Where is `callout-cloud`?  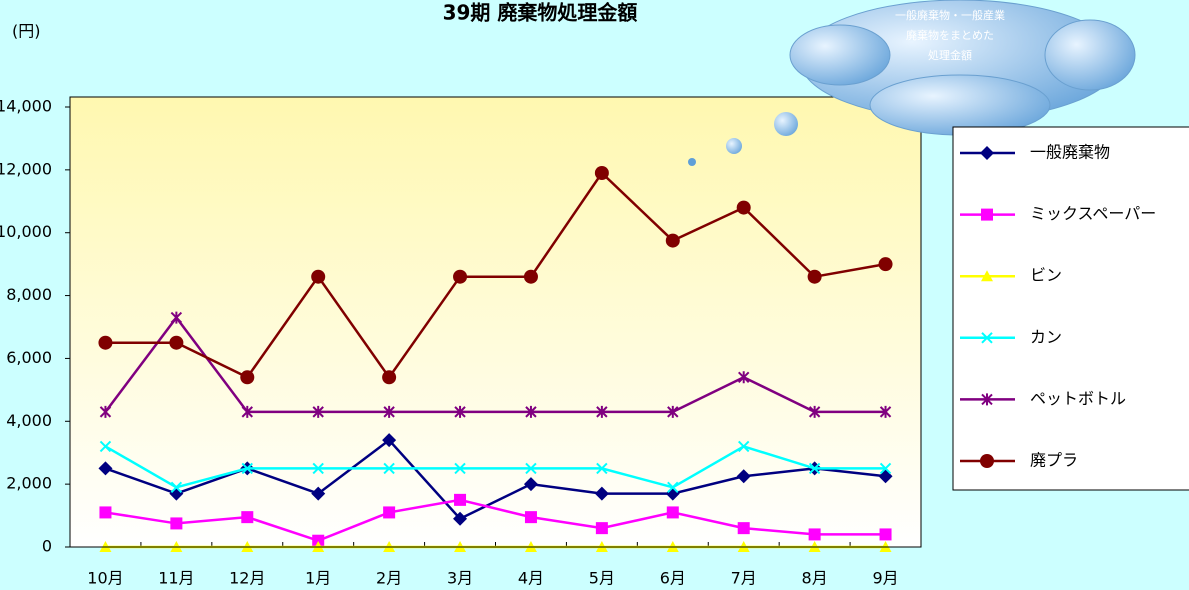 callout-cloud is located at coordinates (912, 83).